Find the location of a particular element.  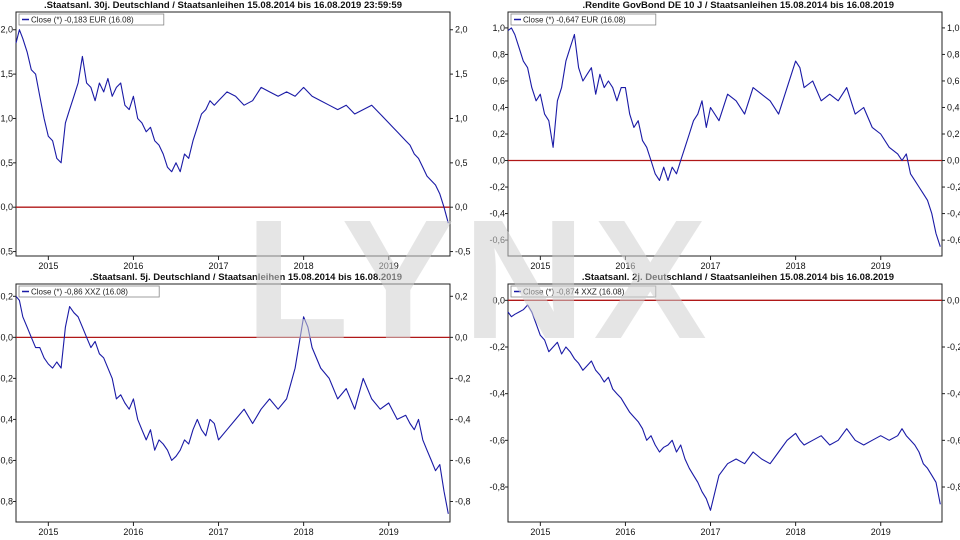

y-tick-label-left: 2,0 is located at coordinates (6, 30).